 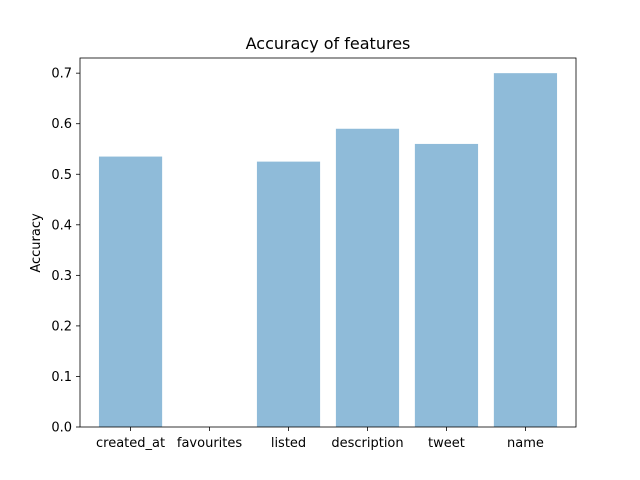 I want to click on bar-tweet, so click(x=446, y=285).